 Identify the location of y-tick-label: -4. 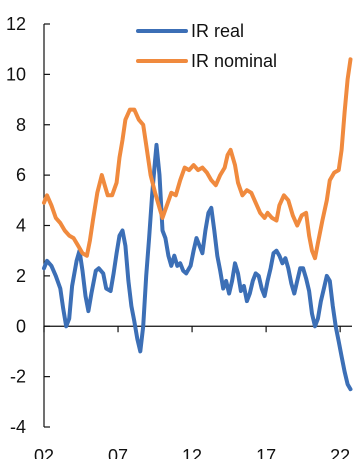
(18, 427).